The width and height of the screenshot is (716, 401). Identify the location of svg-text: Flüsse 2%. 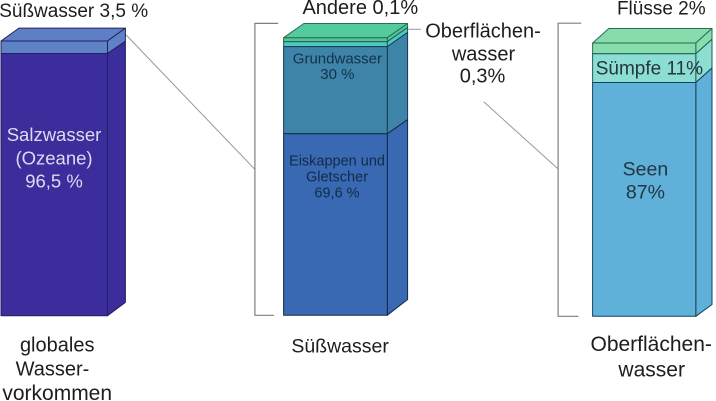
(661, 9).